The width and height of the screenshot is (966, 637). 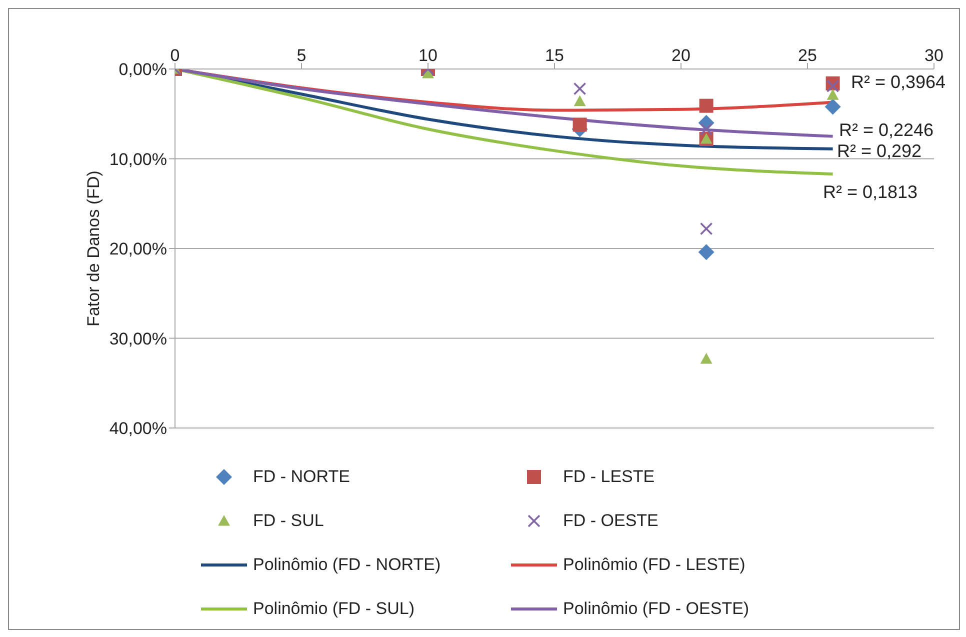 I want to click on y-tick-label: 30,00%, so click(x=138, y=338).